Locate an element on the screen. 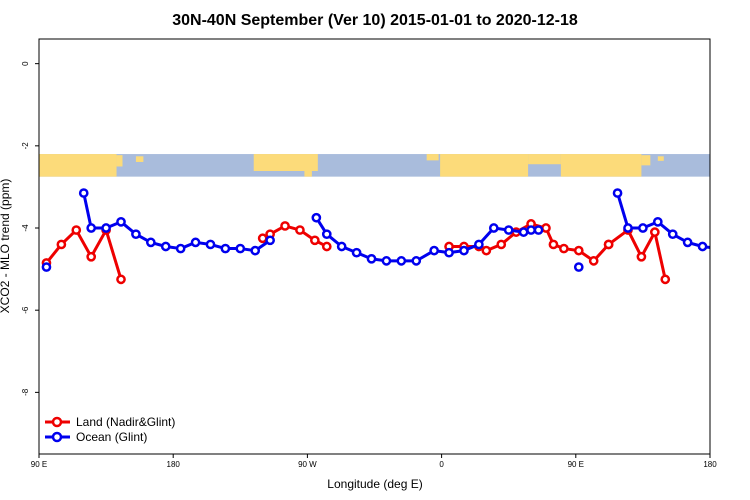  legend-label-ocean: Ocean (Glint) is located at coordinates (111, 437).